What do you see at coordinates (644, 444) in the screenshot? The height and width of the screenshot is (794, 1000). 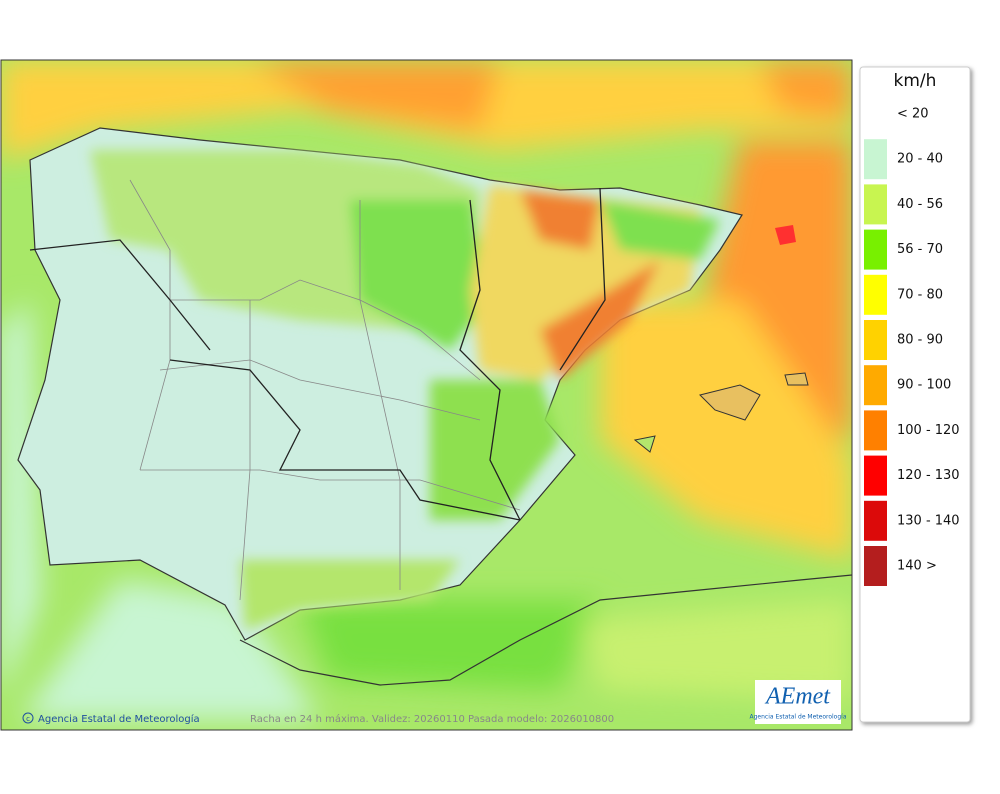 I see `ibiza` at bounding box center [644, 444].